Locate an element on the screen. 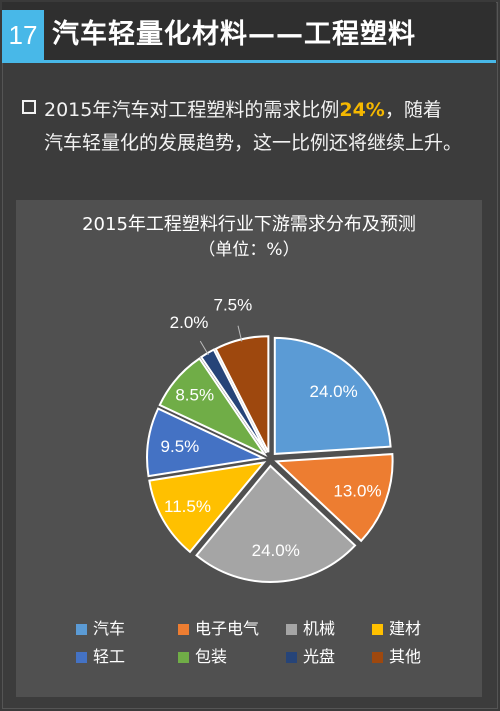 Image resolution: width=500 pixels, height=711 pixels. chart-title: 2015年工程塑料行业下游需求分布及预测 is located at coordinates (249, 224).